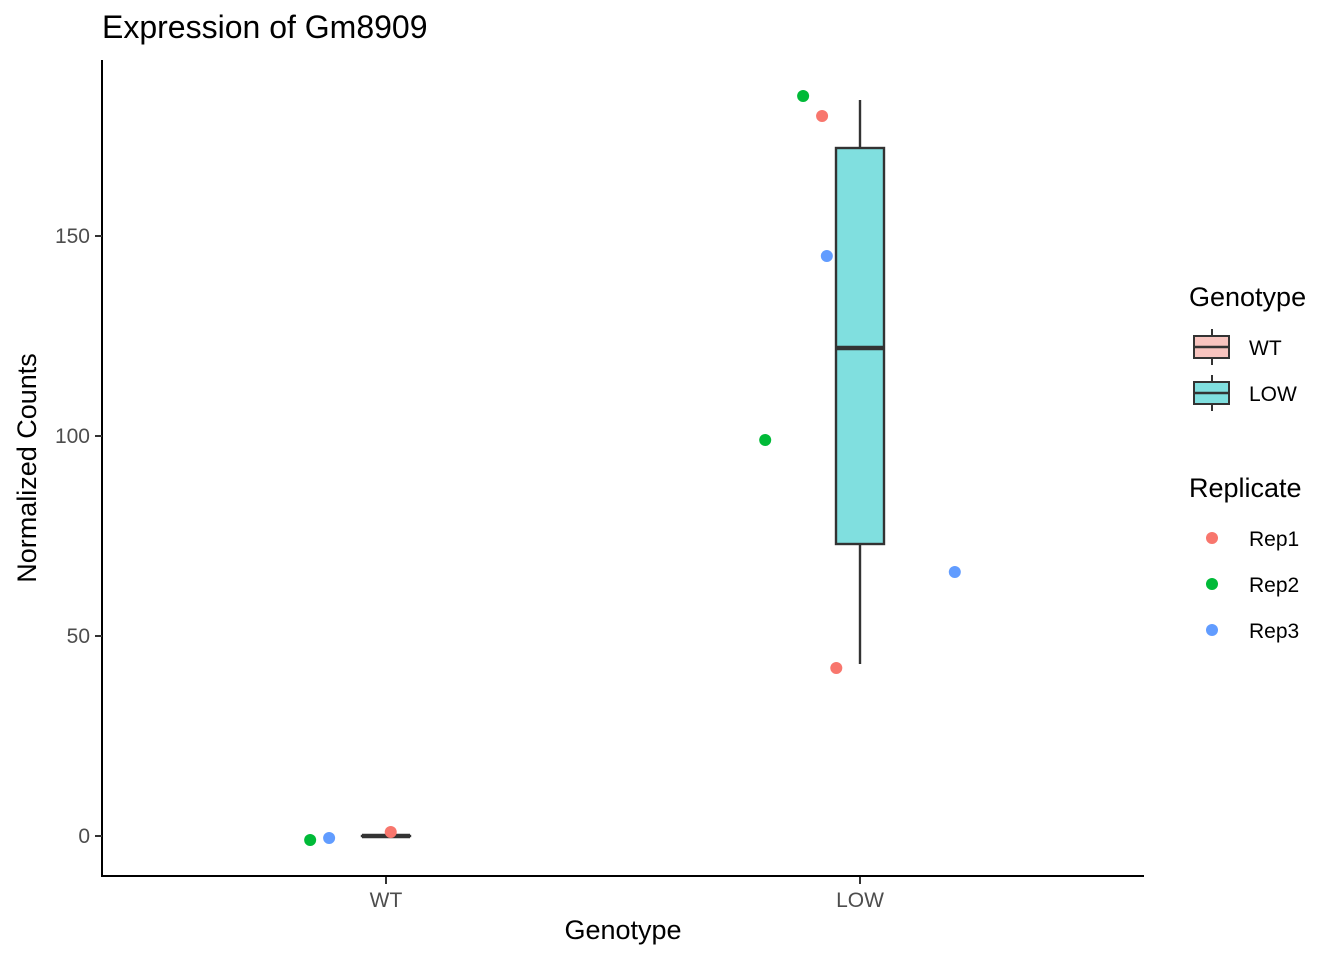 The image size is (1344, 960). What do you see at coordinates (1212, 584) in the screenshot?
I see `legend-key-rep2` at bounding box center [1212, 584].